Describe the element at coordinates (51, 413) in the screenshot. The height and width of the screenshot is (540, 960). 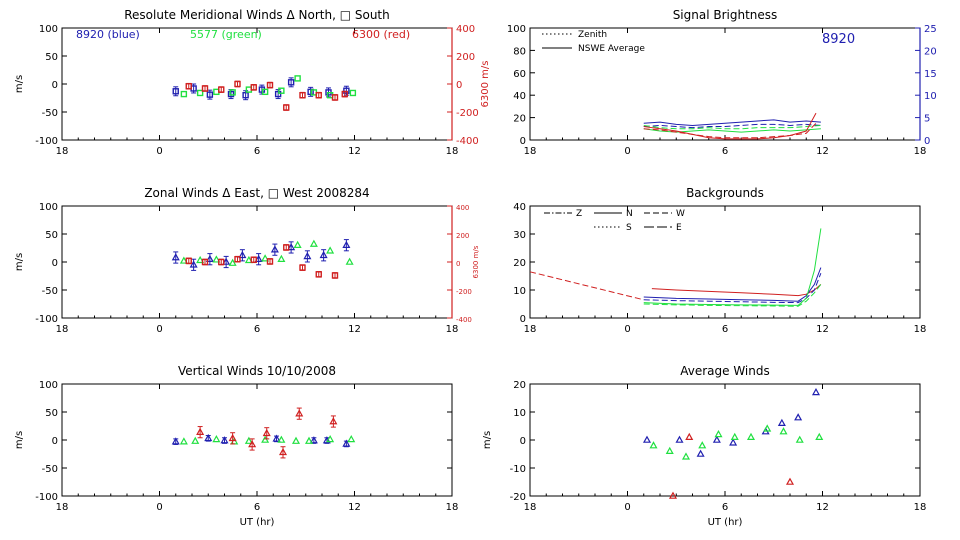
I see `y-tick-label: 50` at that location.